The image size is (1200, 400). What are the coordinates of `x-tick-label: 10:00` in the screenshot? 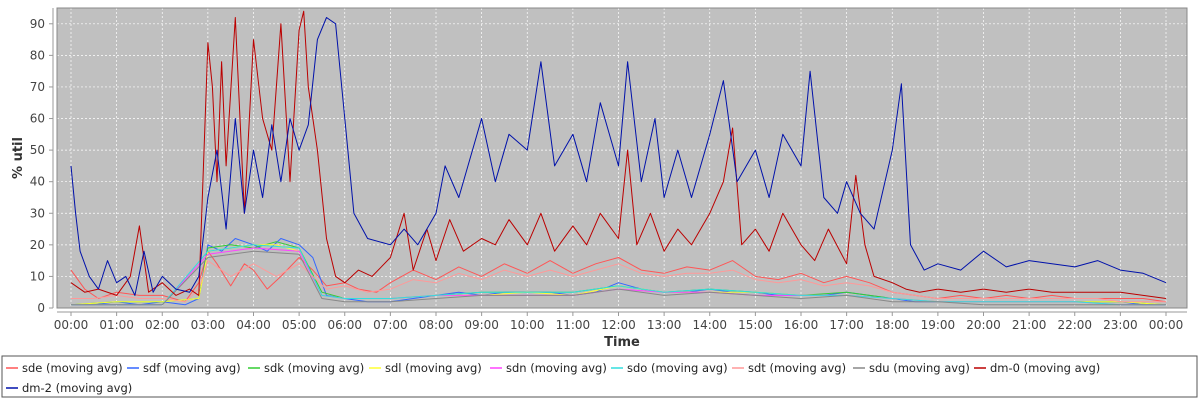 It's located at (527, 325).